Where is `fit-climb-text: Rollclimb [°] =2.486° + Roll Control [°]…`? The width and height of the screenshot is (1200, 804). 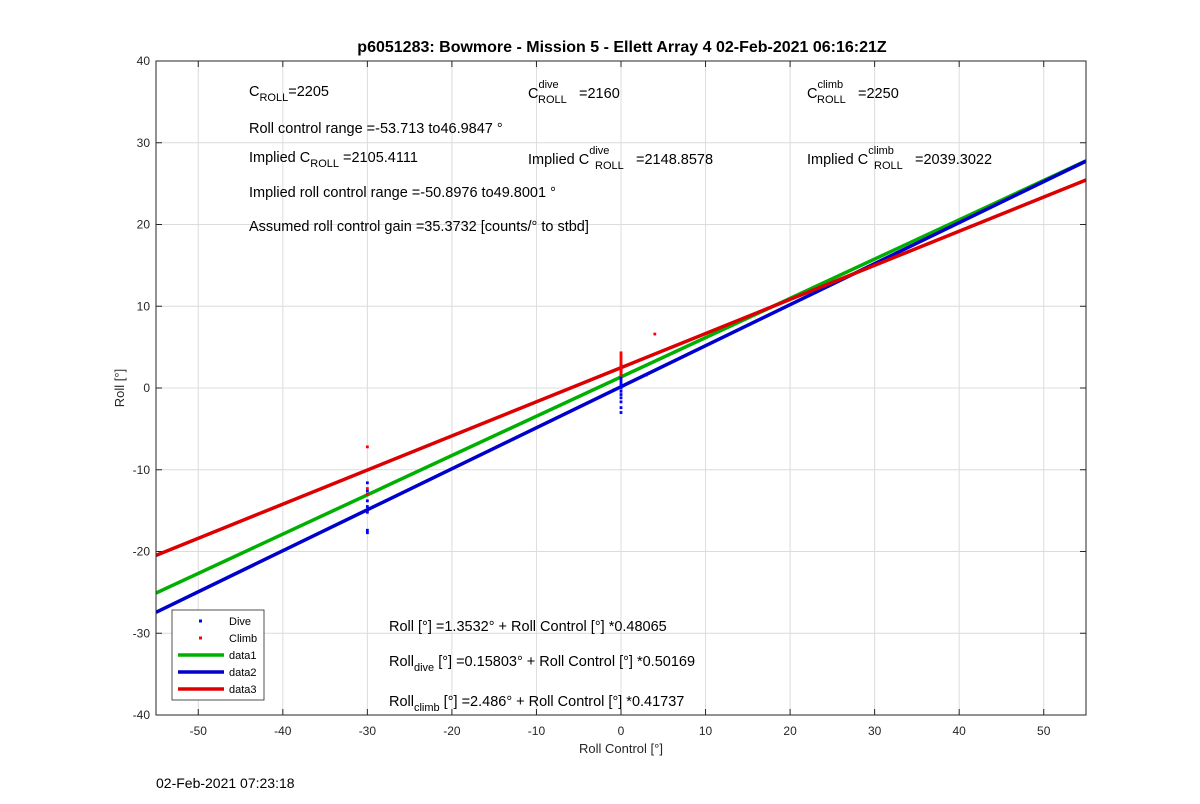
fit-climb-text: Rollclimb [°] =2.486° + Roll Control [°]… is located at coordinates (536, 704).